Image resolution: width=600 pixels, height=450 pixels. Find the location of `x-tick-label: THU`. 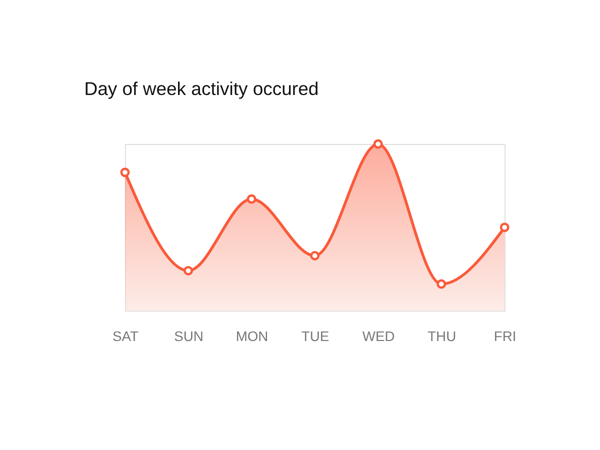

x-tick-label: THU is located at coordinates (442, 336).